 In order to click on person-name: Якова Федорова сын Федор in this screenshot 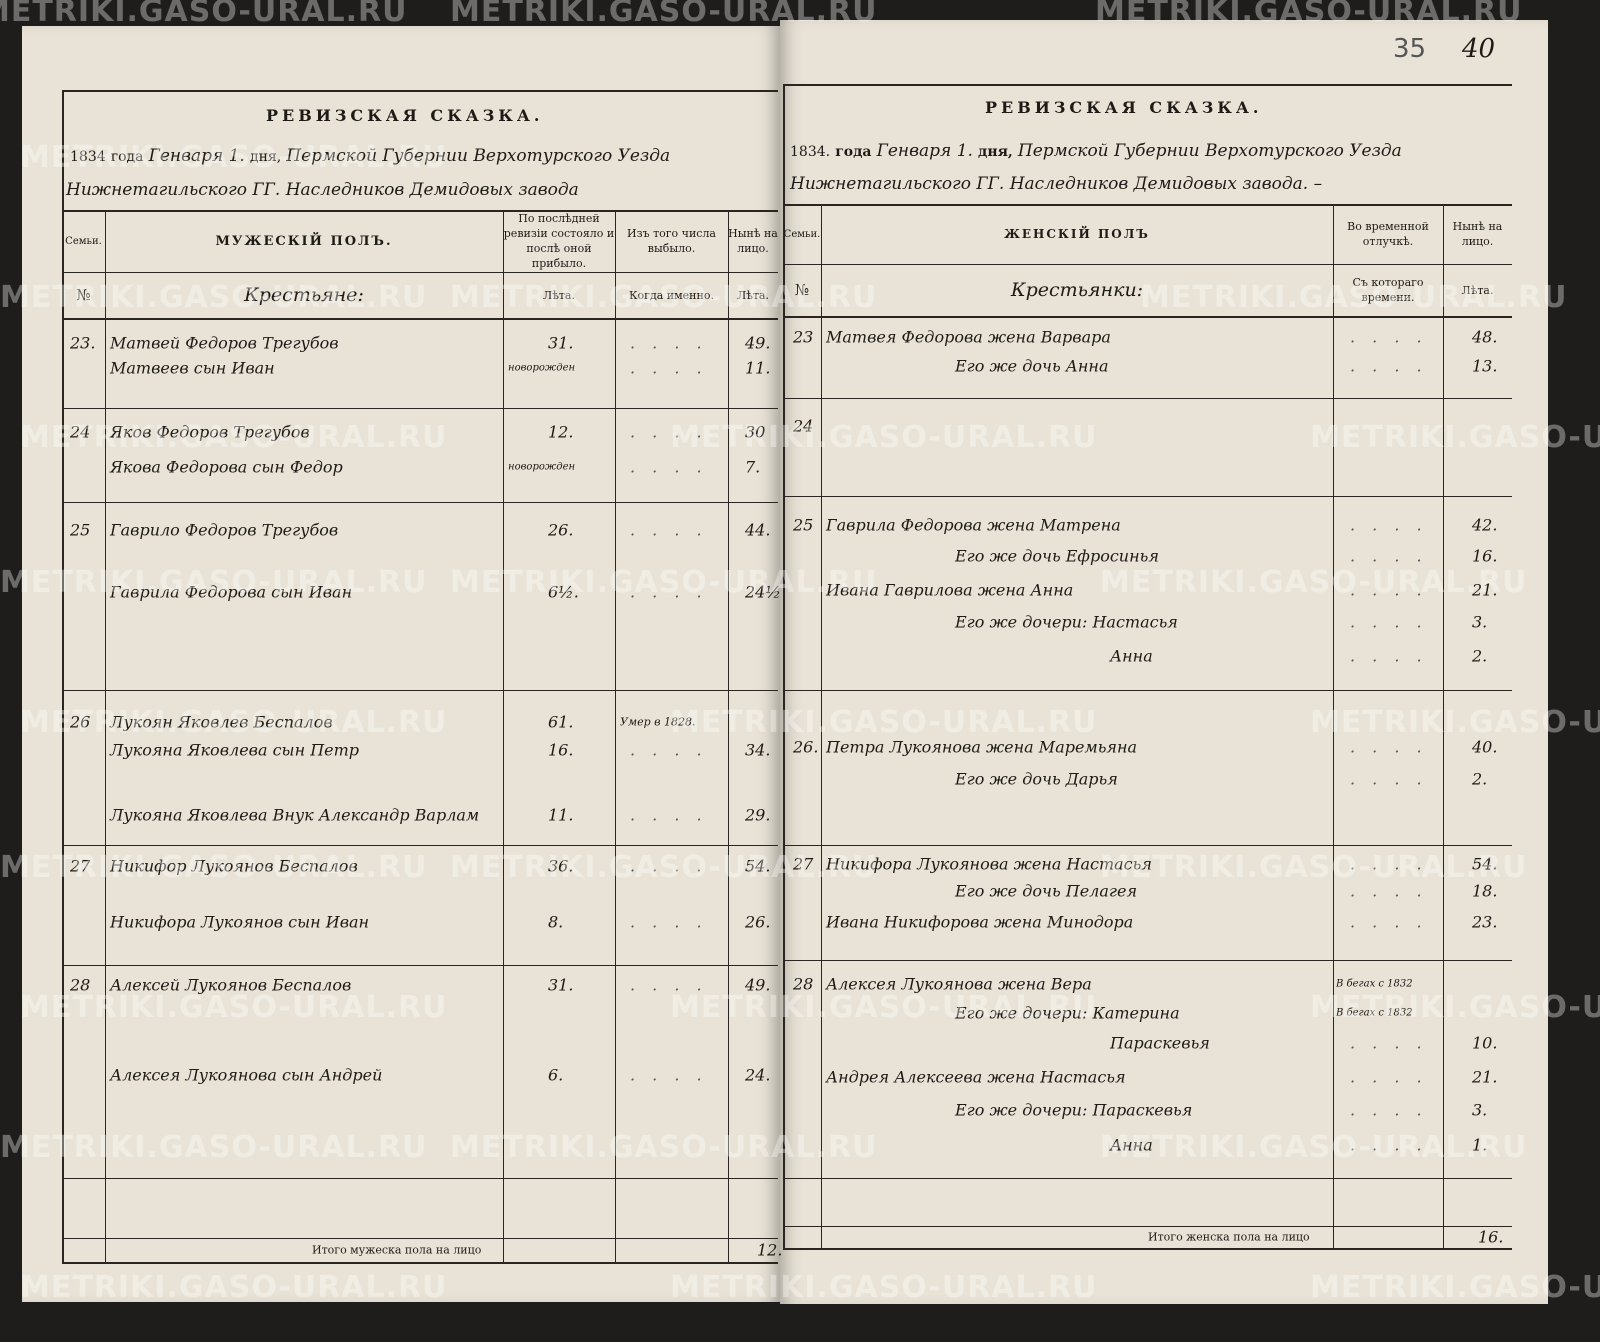, I will do `click(226, 467)`.